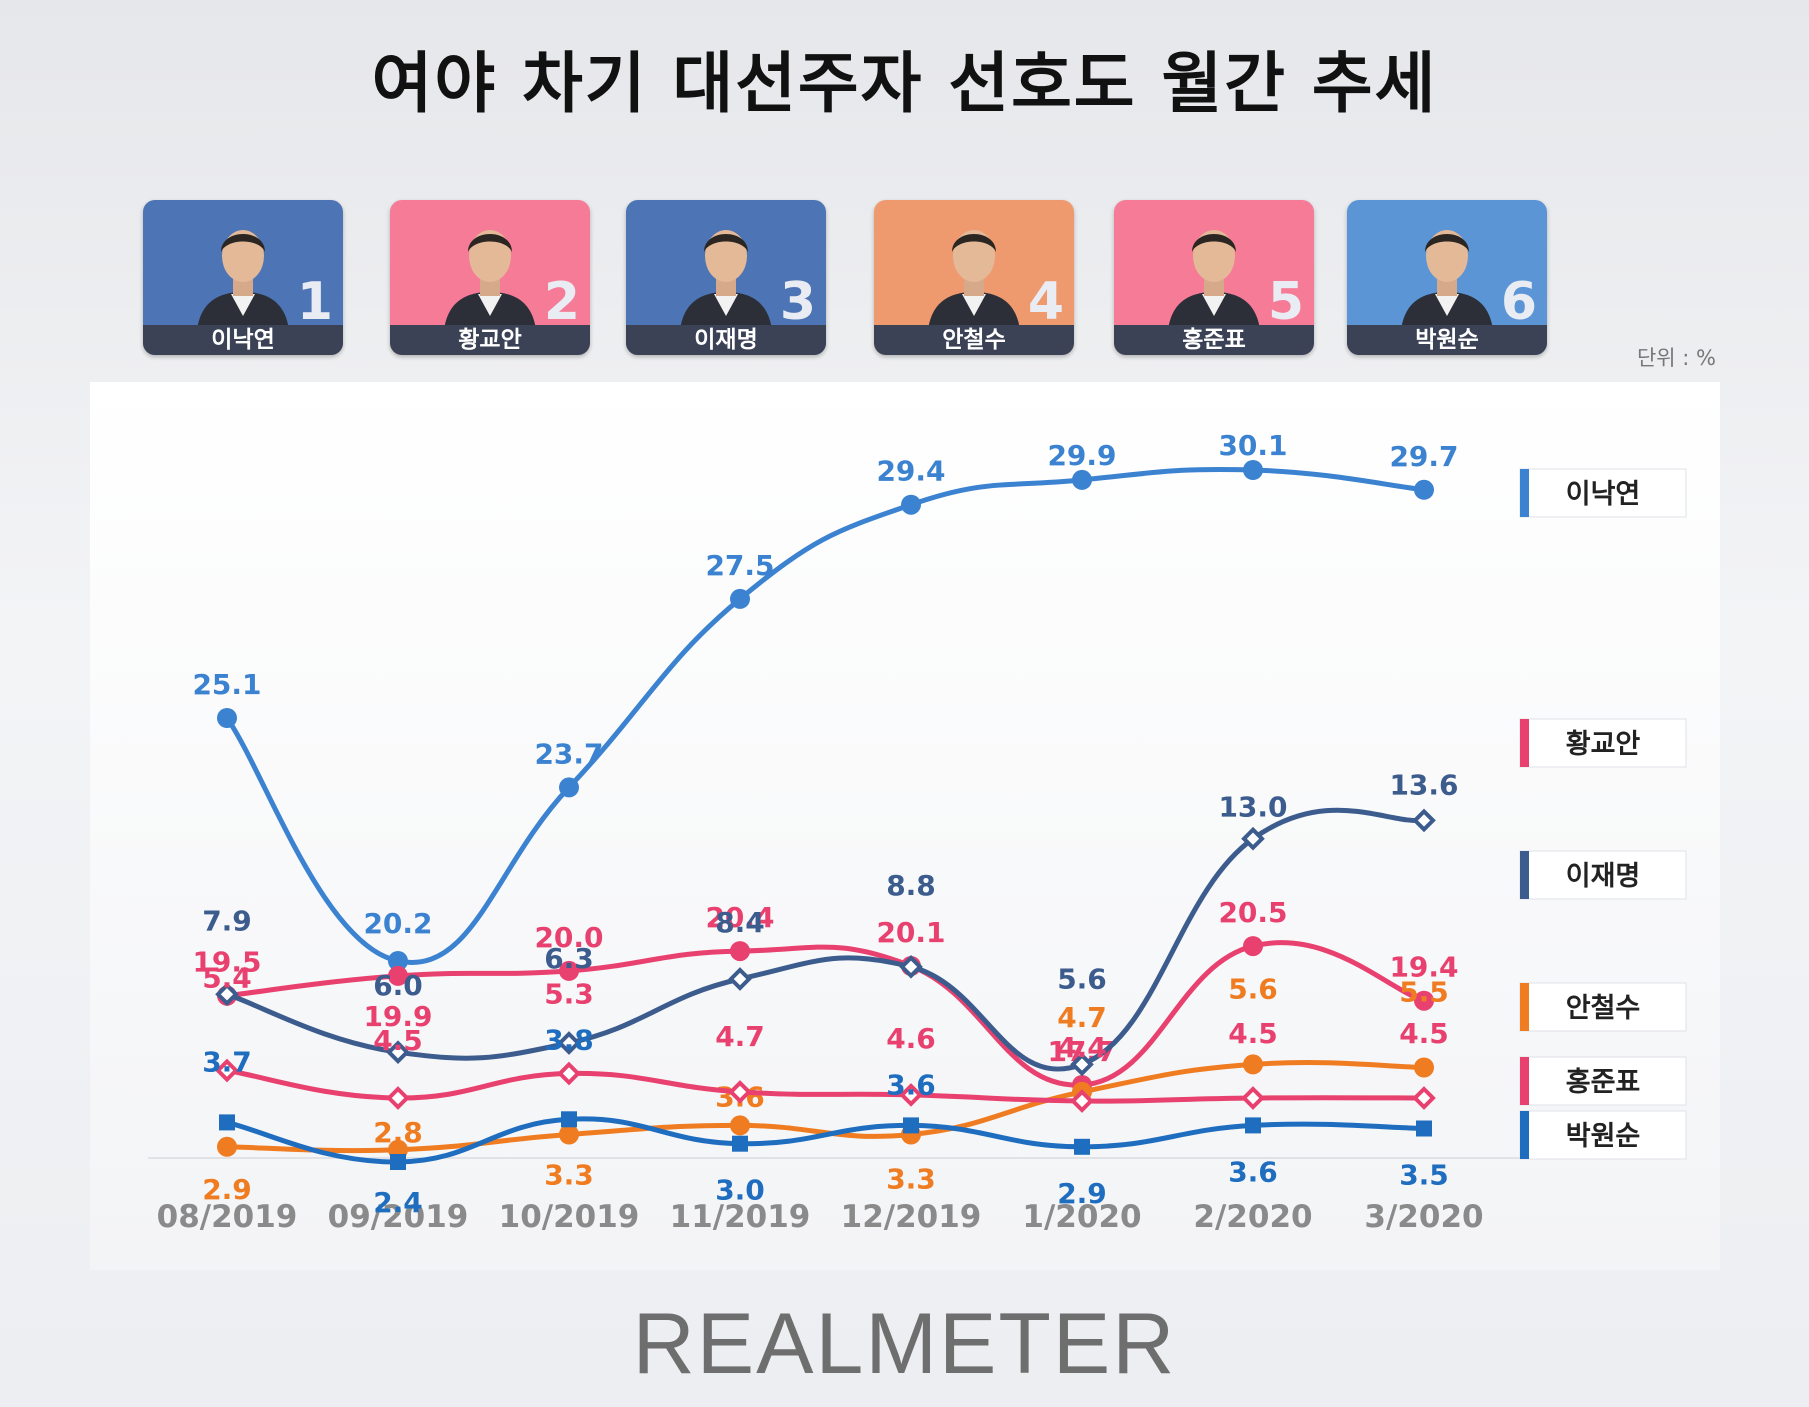 Image resolution: width=1809 pixels, height=1407 pixels. Describe the element at coordinates (561, 302) in the screenshot. I see `candidate-rank: 2` at that location.